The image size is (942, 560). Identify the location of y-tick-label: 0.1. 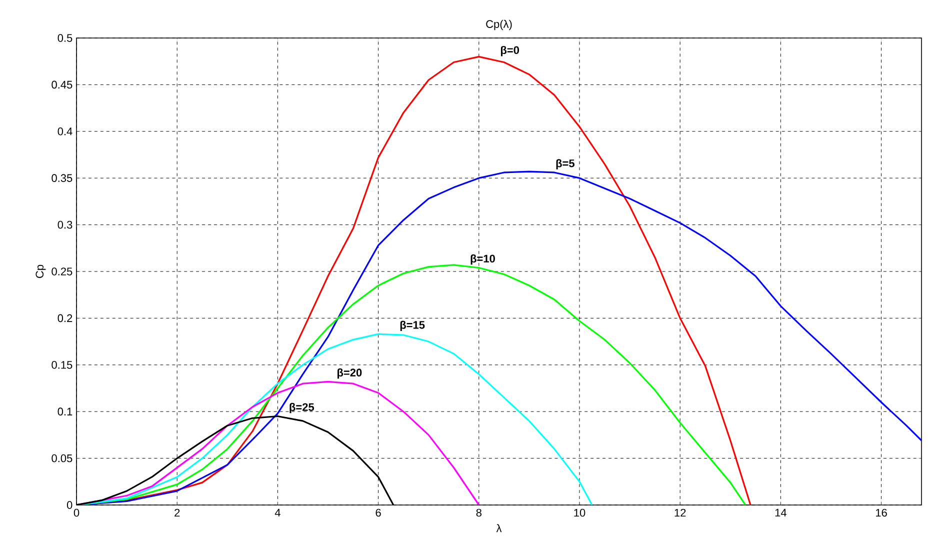
(65, 412).